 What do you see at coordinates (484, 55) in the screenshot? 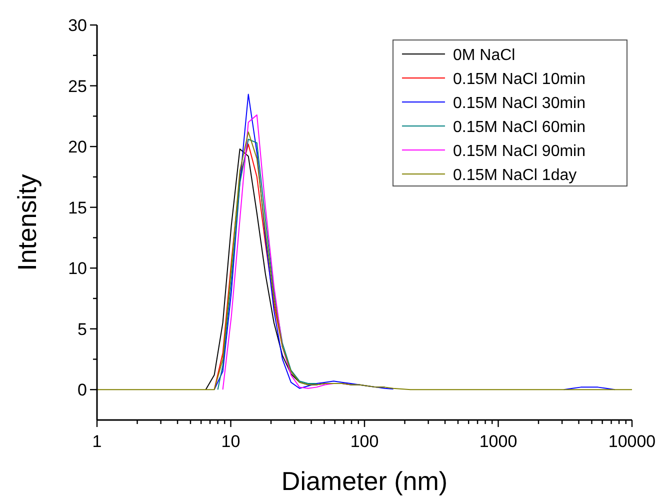
I see `legend-label: 0M NaCl` at bounding box center [484, 55].